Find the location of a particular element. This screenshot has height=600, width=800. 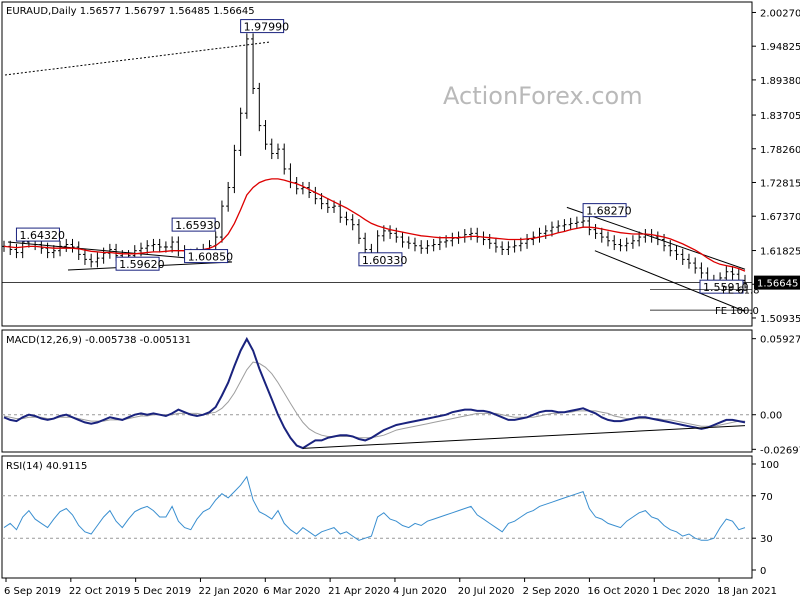

macd-ytick-label: 0.059272 is located at coordinates (780, 340).